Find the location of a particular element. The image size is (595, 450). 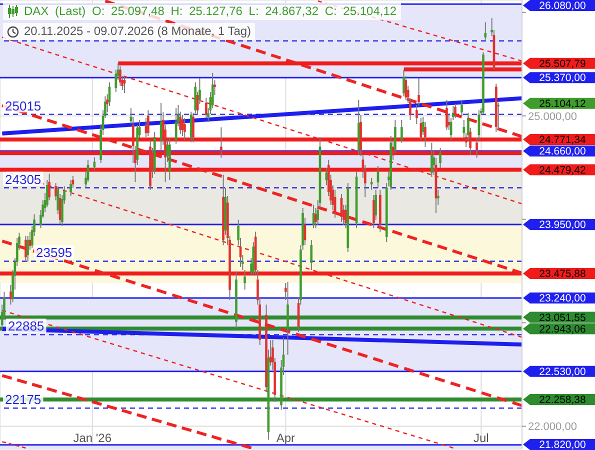

ref-line-label: 25015 is located at coordinates (23, 106).